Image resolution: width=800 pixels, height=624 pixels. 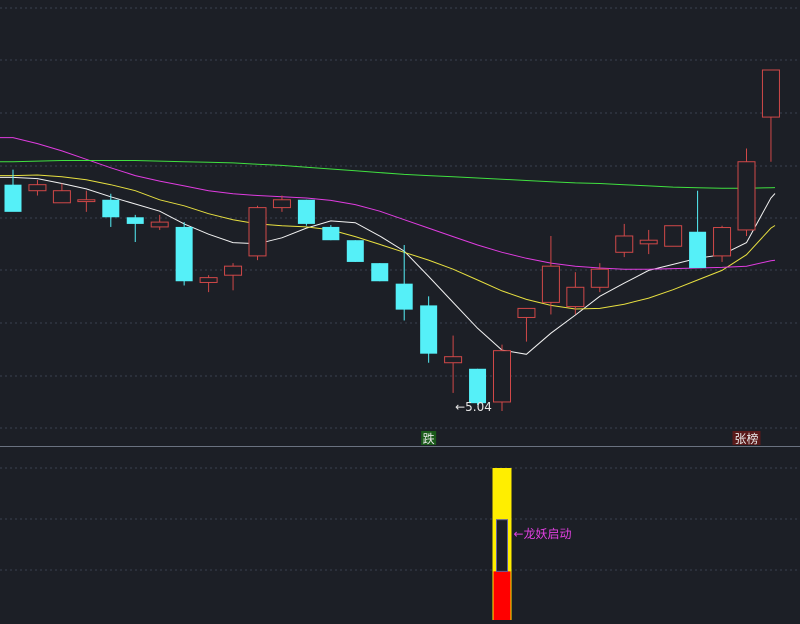 I want to click on indicator-panel: ←龙妖启动, so click(x=532, y=544).